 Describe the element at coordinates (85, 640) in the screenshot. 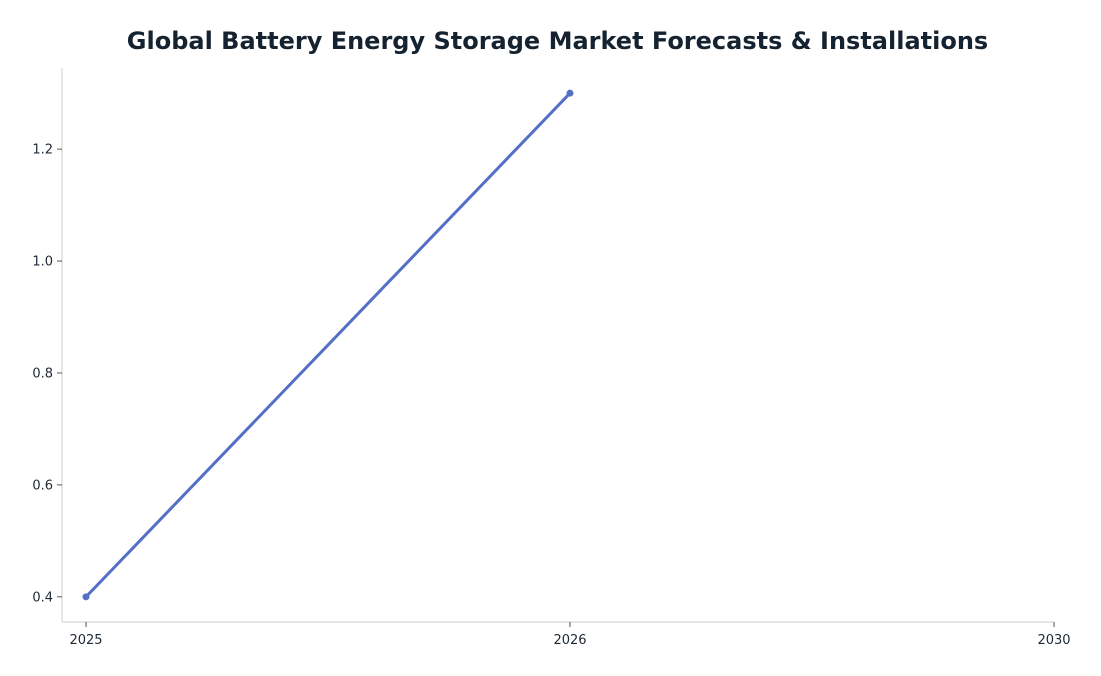

I see `x-tick-label: 2025` at that location.